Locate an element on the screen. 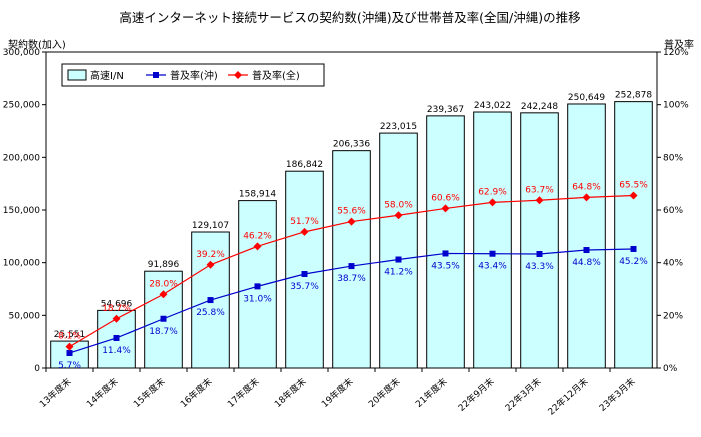  bar-value-label: 91,896 is located at coordinates (164, 265).